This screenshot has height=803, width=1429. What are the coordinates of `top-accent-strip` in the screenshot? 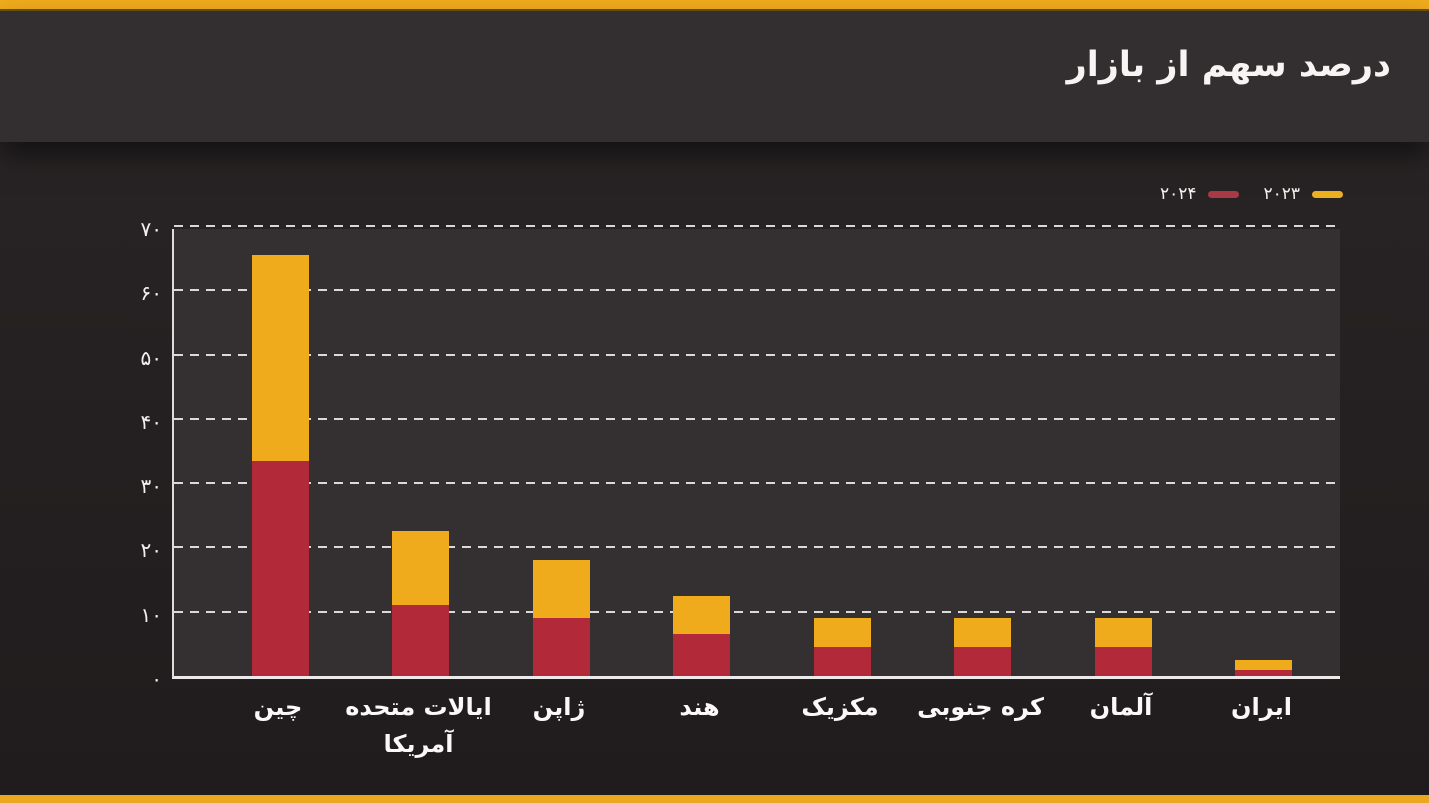 It's located at (714, 5).